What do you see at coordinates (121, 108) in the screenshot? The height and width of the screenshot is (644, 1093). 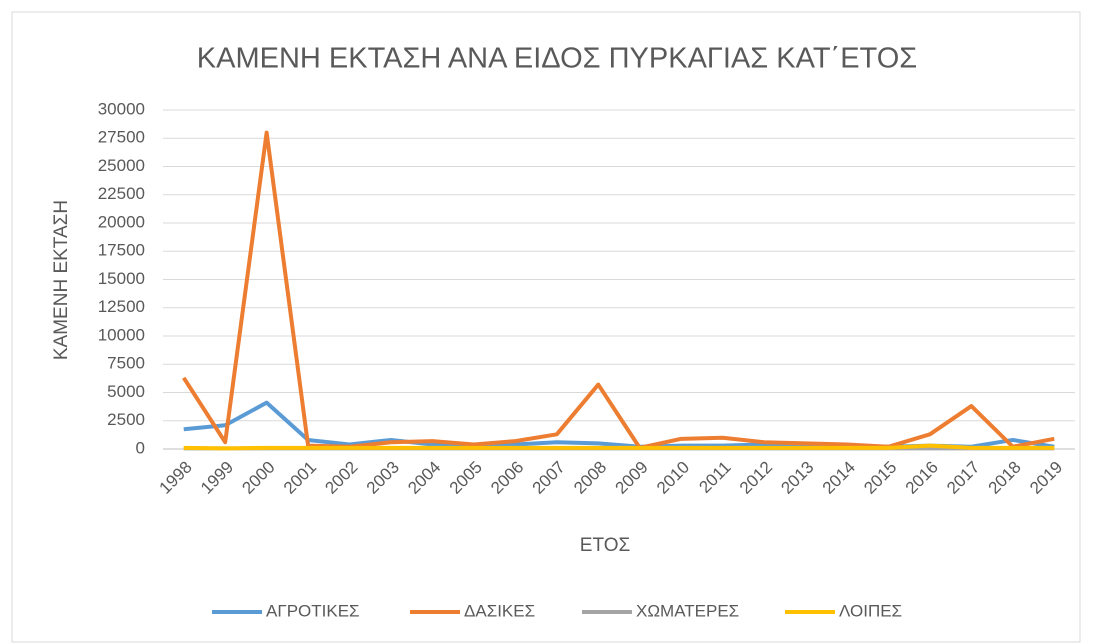 I see `y-tick-label: 30000` at bounding box center [121, 108].